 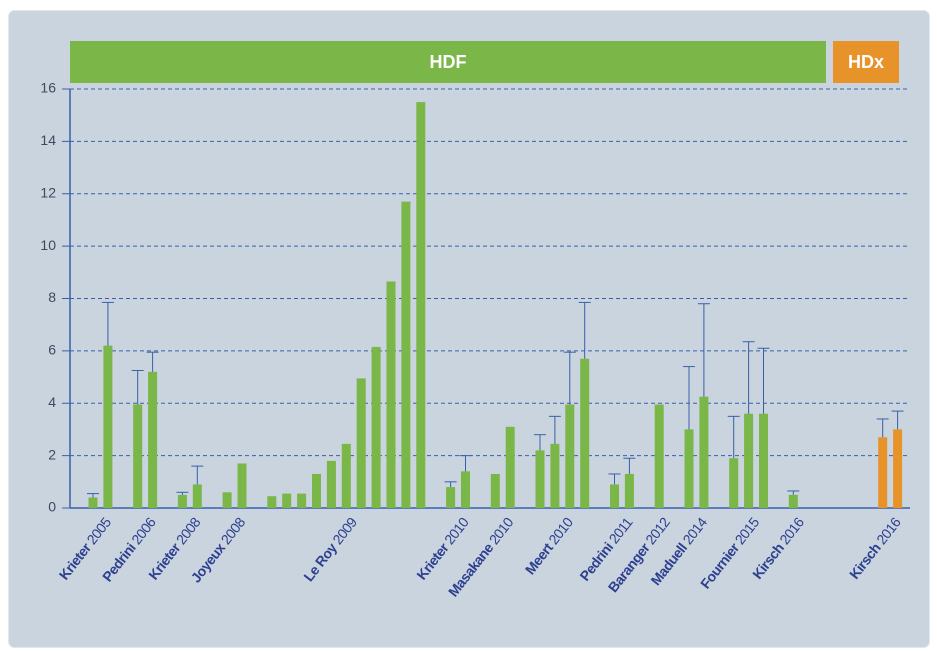 I want to click on section-label: HDx, so click(x=866, y=62).